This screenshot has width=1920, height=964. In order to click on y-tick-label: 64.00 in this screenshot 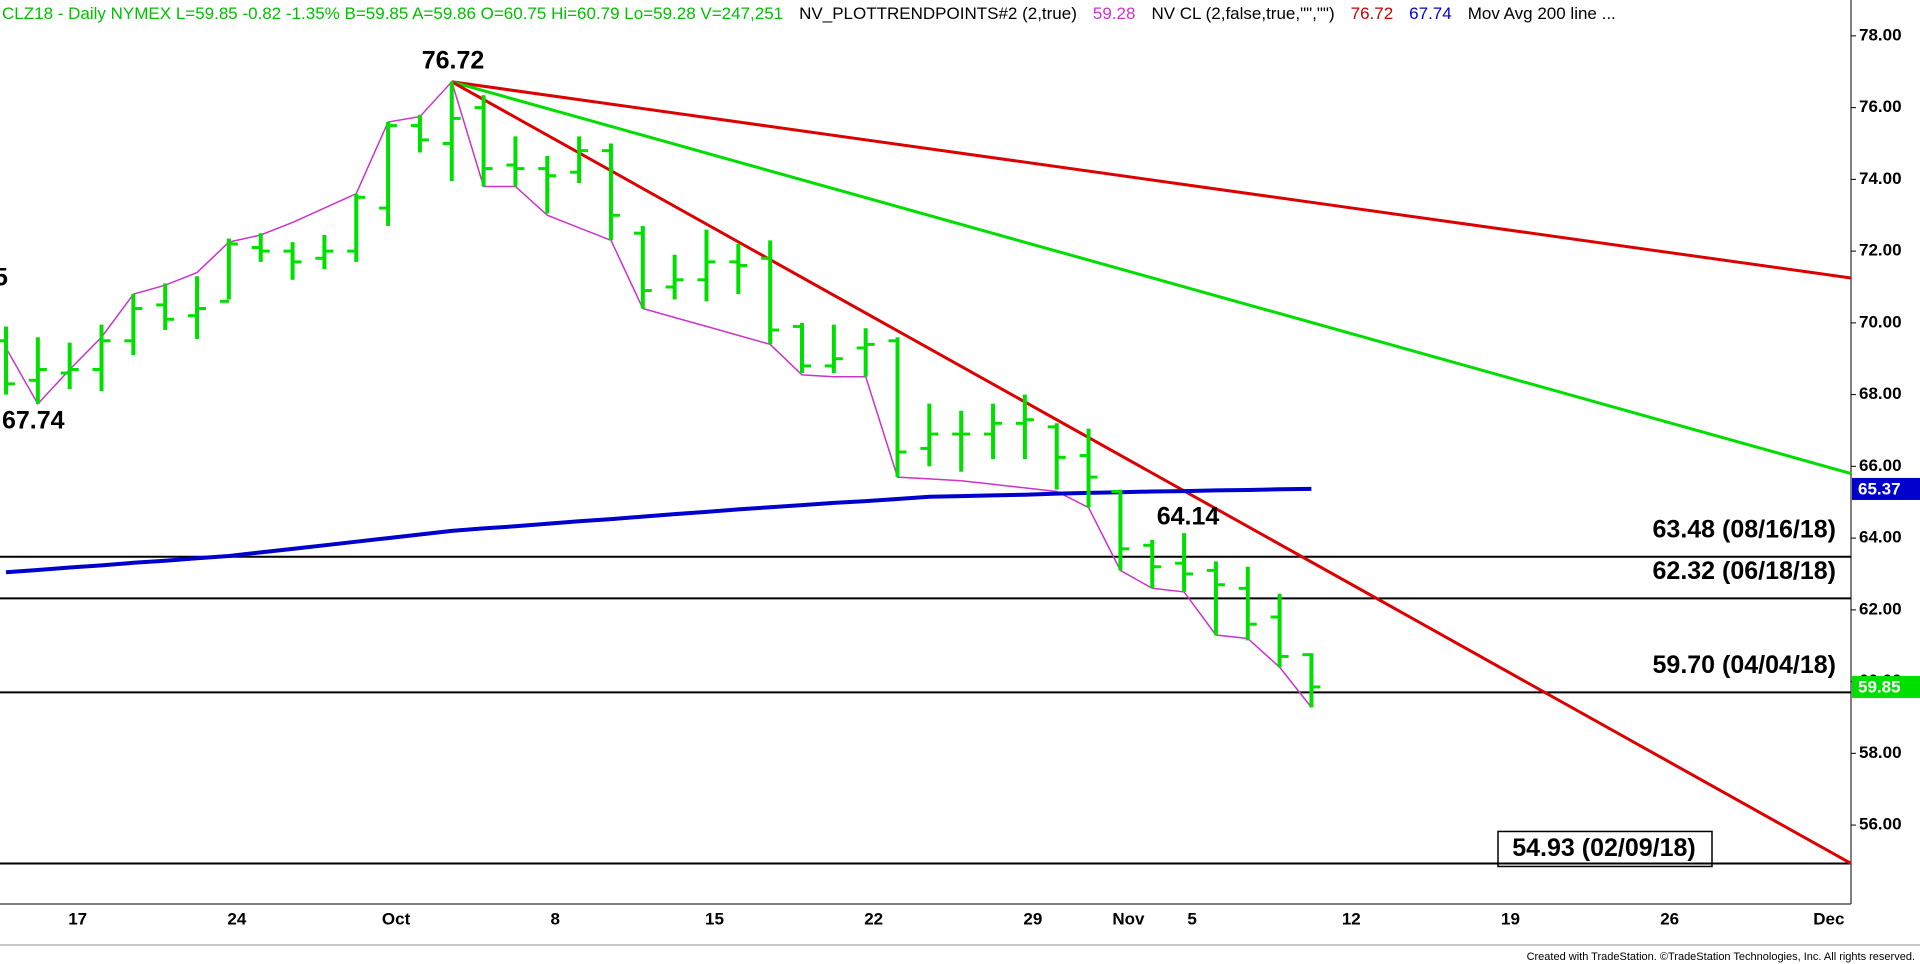, I will do `click(1880, 537)`.